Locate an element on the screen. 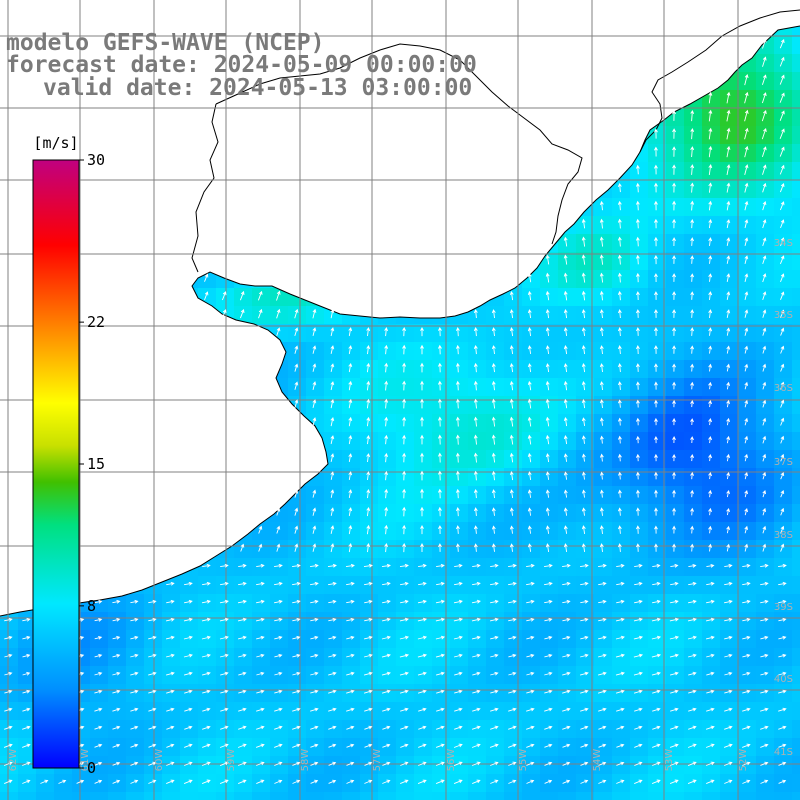 This screenshot has height=800, width=800. lon-label: 62W is located at coordinates (13, 760).